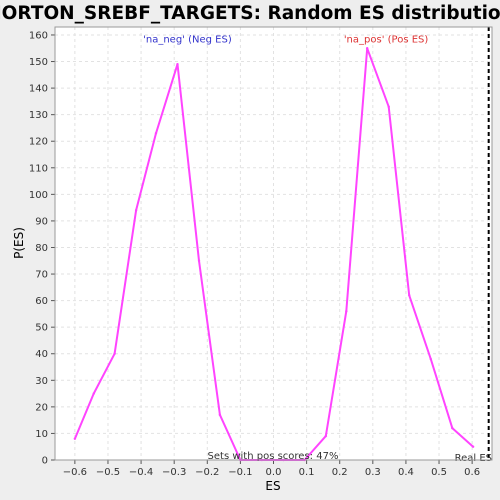 This screenshot has width=500, height=500. I want to click on y-tick-label: 150, so click(38, 62).